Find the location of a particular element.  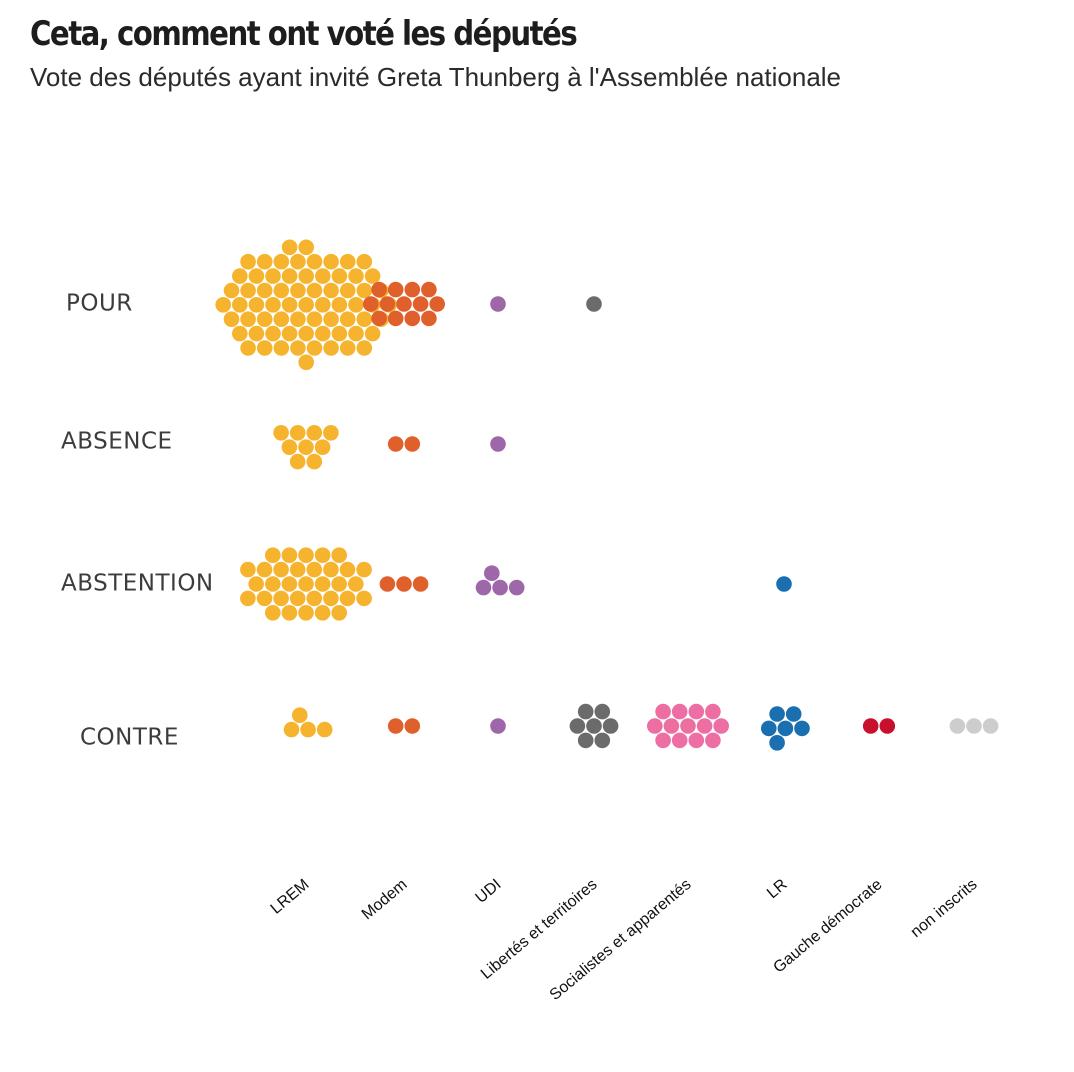

category-label-udi: UDI is located at coordinates (489, 891).